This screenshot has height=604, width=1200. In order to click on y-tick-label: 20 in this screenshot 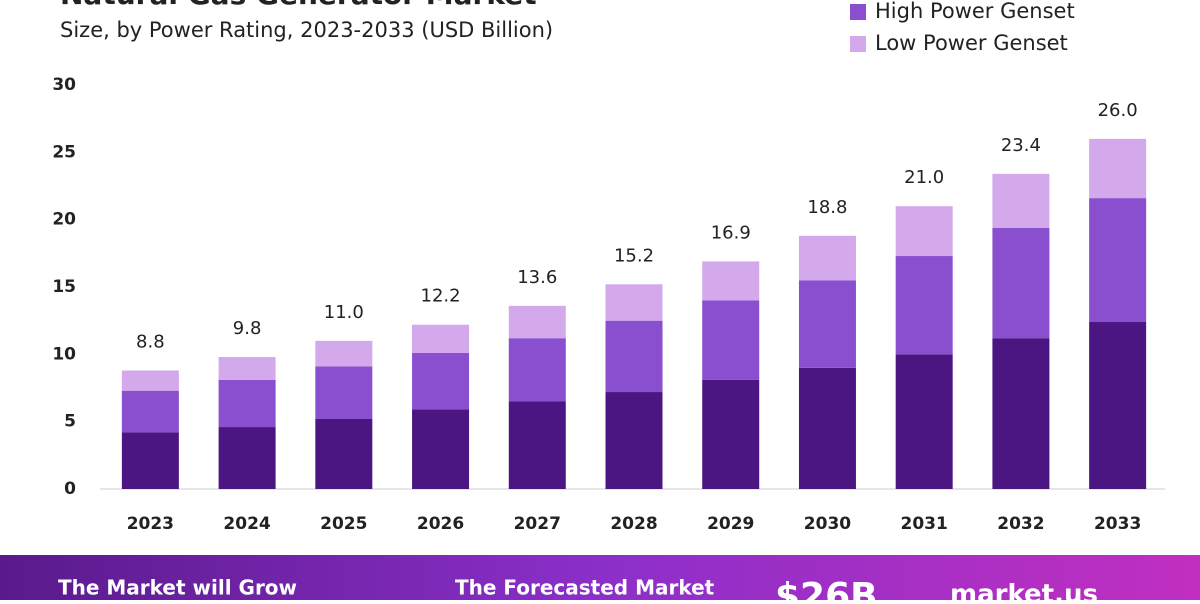, I will do `click(64, 220)`.